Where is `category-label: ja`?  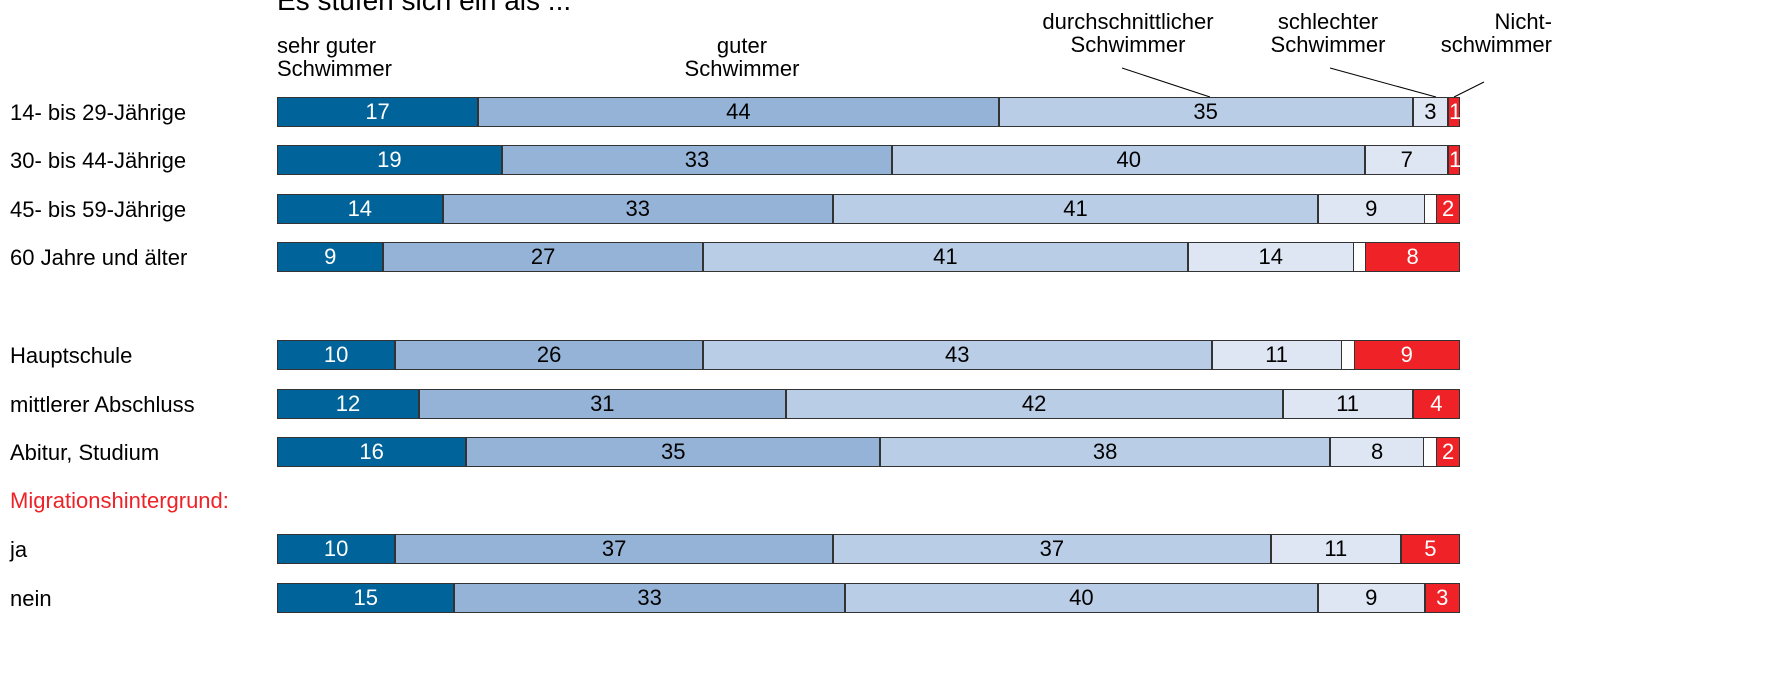
category-label: ja is located at coordinates (19, 549).